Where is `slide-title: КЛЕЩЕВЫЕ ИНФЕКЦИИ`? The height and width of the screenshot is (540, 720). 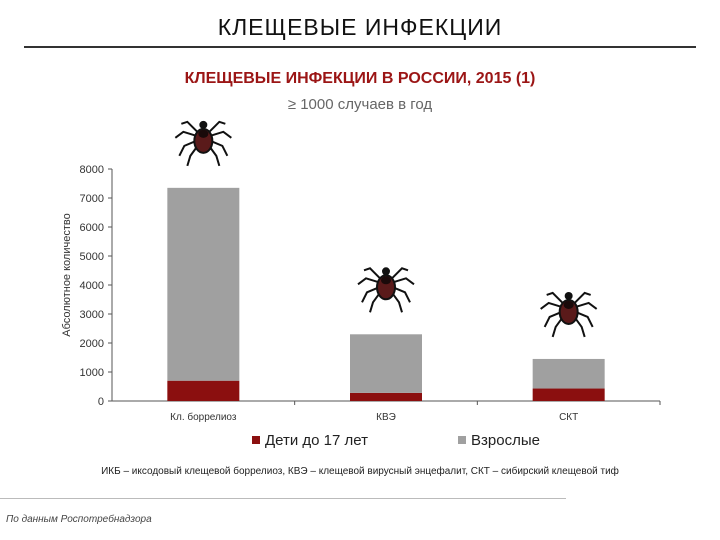 slide-title: КЛЕЩЕВЫЕ ИНФЕКЦИИ is located at coordinates (360, 27).